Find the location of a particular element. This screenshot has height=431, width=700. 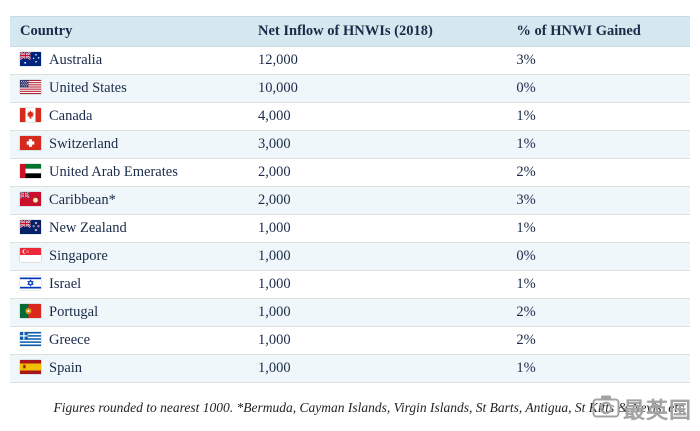

country-name: Spain is located at coordinates (66, 368).